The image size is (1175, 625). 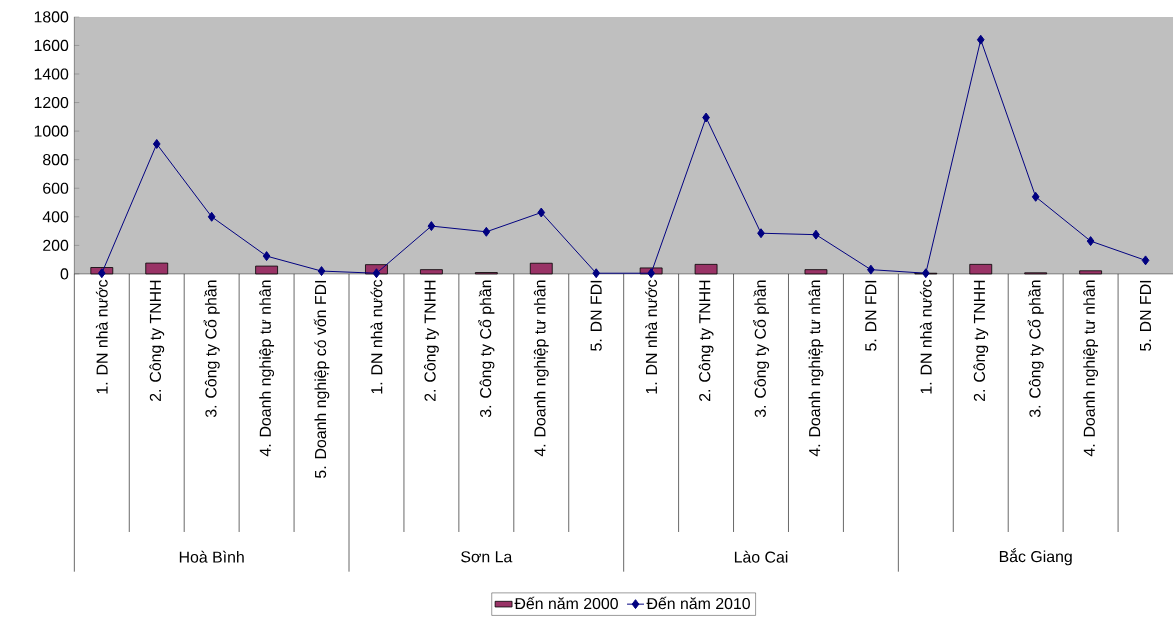 I want to click on y-tick-label: 1200, so click(x=51, y=102).